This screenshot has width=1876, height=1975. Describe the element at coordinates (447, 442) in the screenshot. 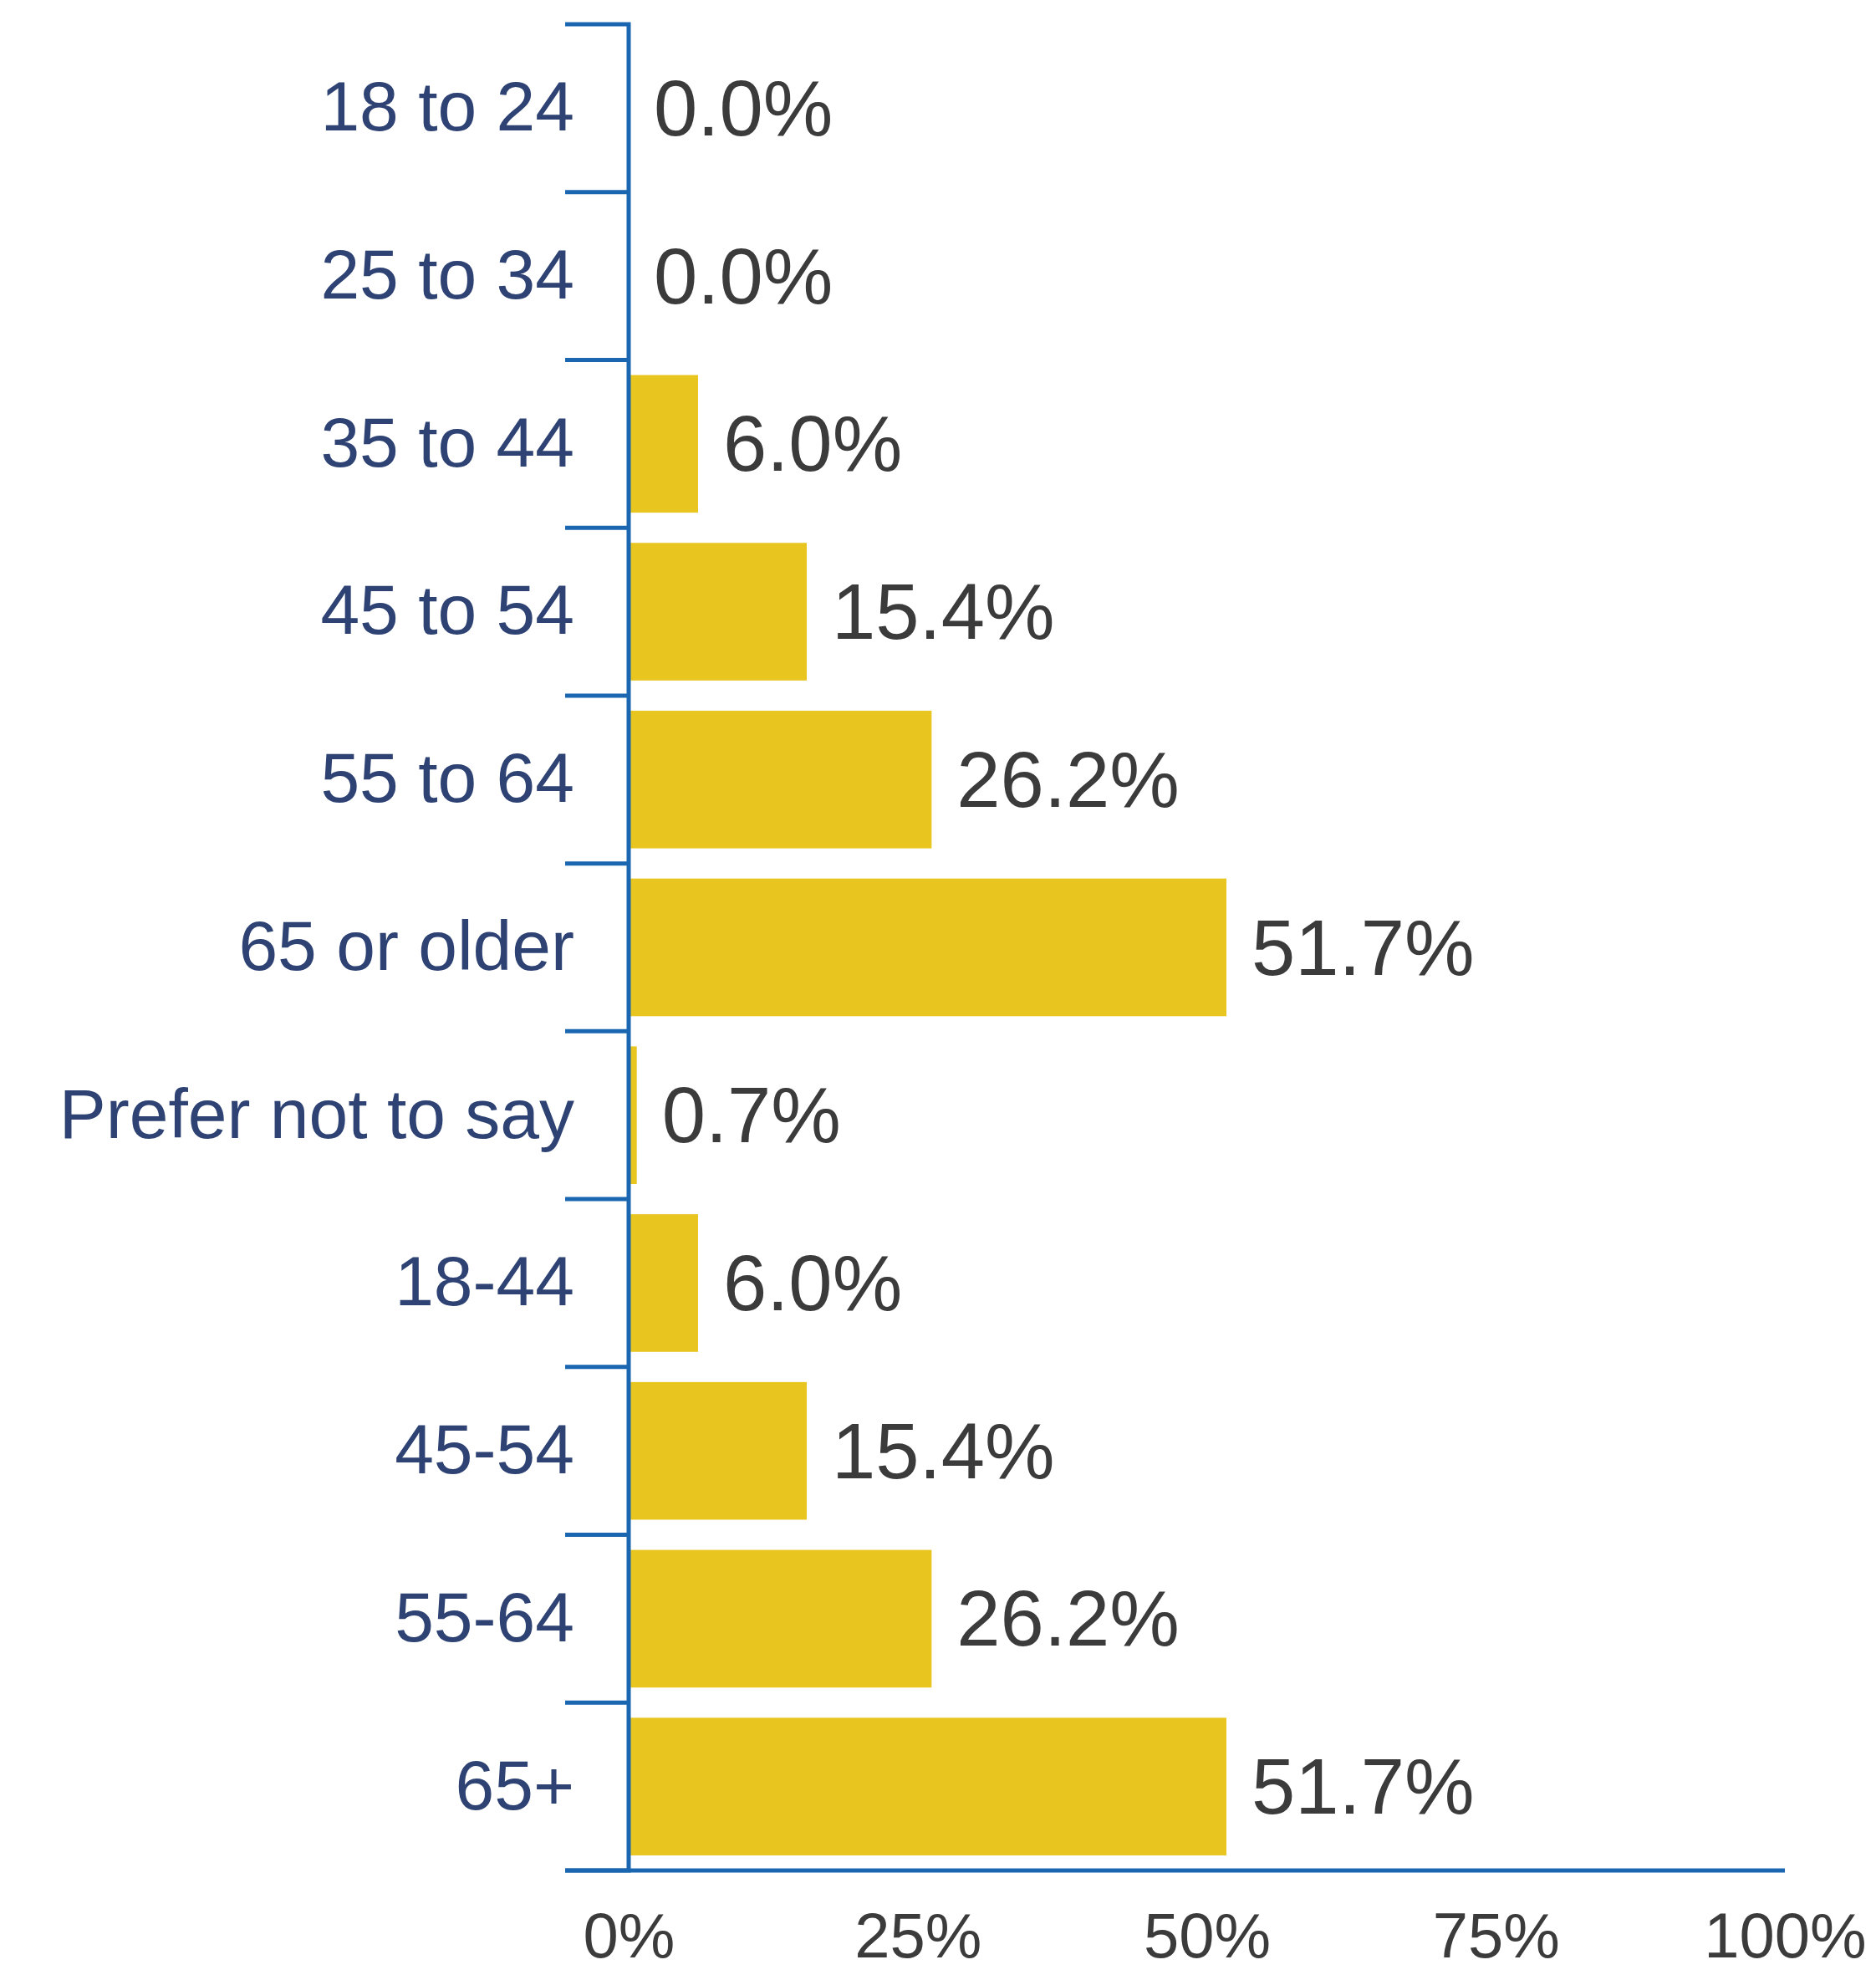

I see `y-tick-label: 35 to 44` at that location.